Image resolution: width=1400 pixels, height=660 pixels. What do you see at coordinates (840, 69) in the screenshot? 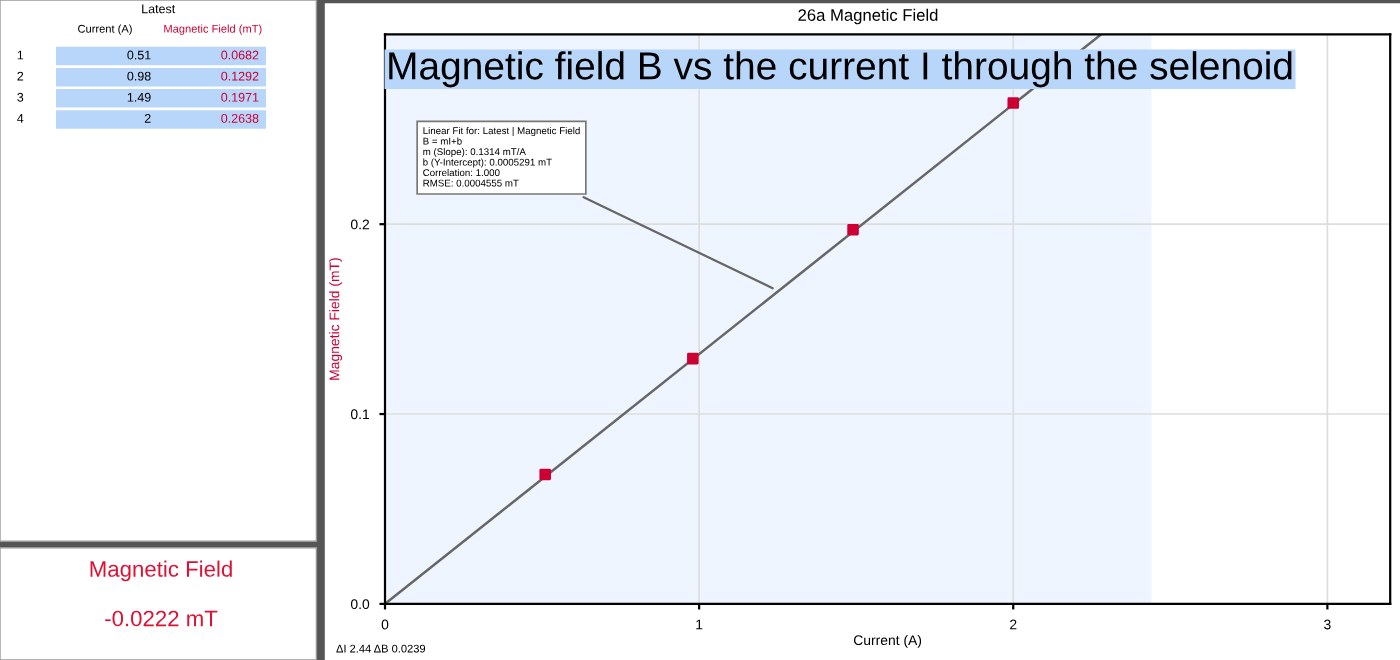
I see `annotation: Magnetic field B vs the current I through the selenoid` at bounding box center [840, 69].